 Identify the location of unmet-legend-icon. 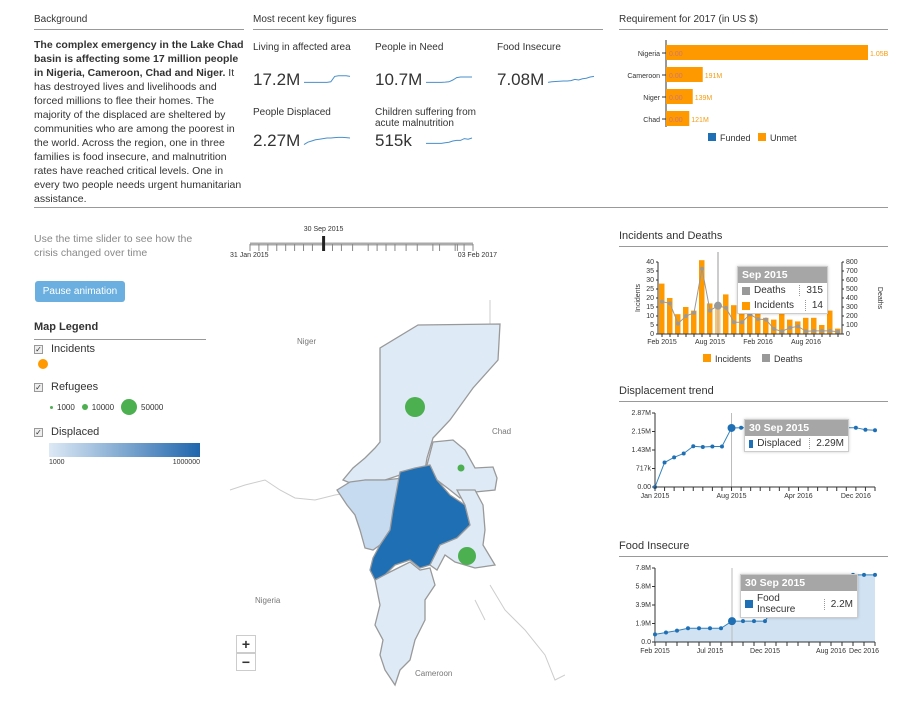
(762, 137).